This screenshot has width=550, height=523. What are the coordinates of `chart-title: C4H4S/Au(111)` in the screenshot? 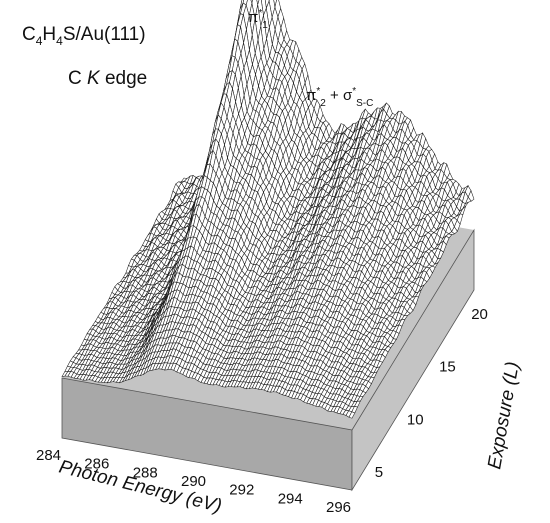 It's located at (84, 36).